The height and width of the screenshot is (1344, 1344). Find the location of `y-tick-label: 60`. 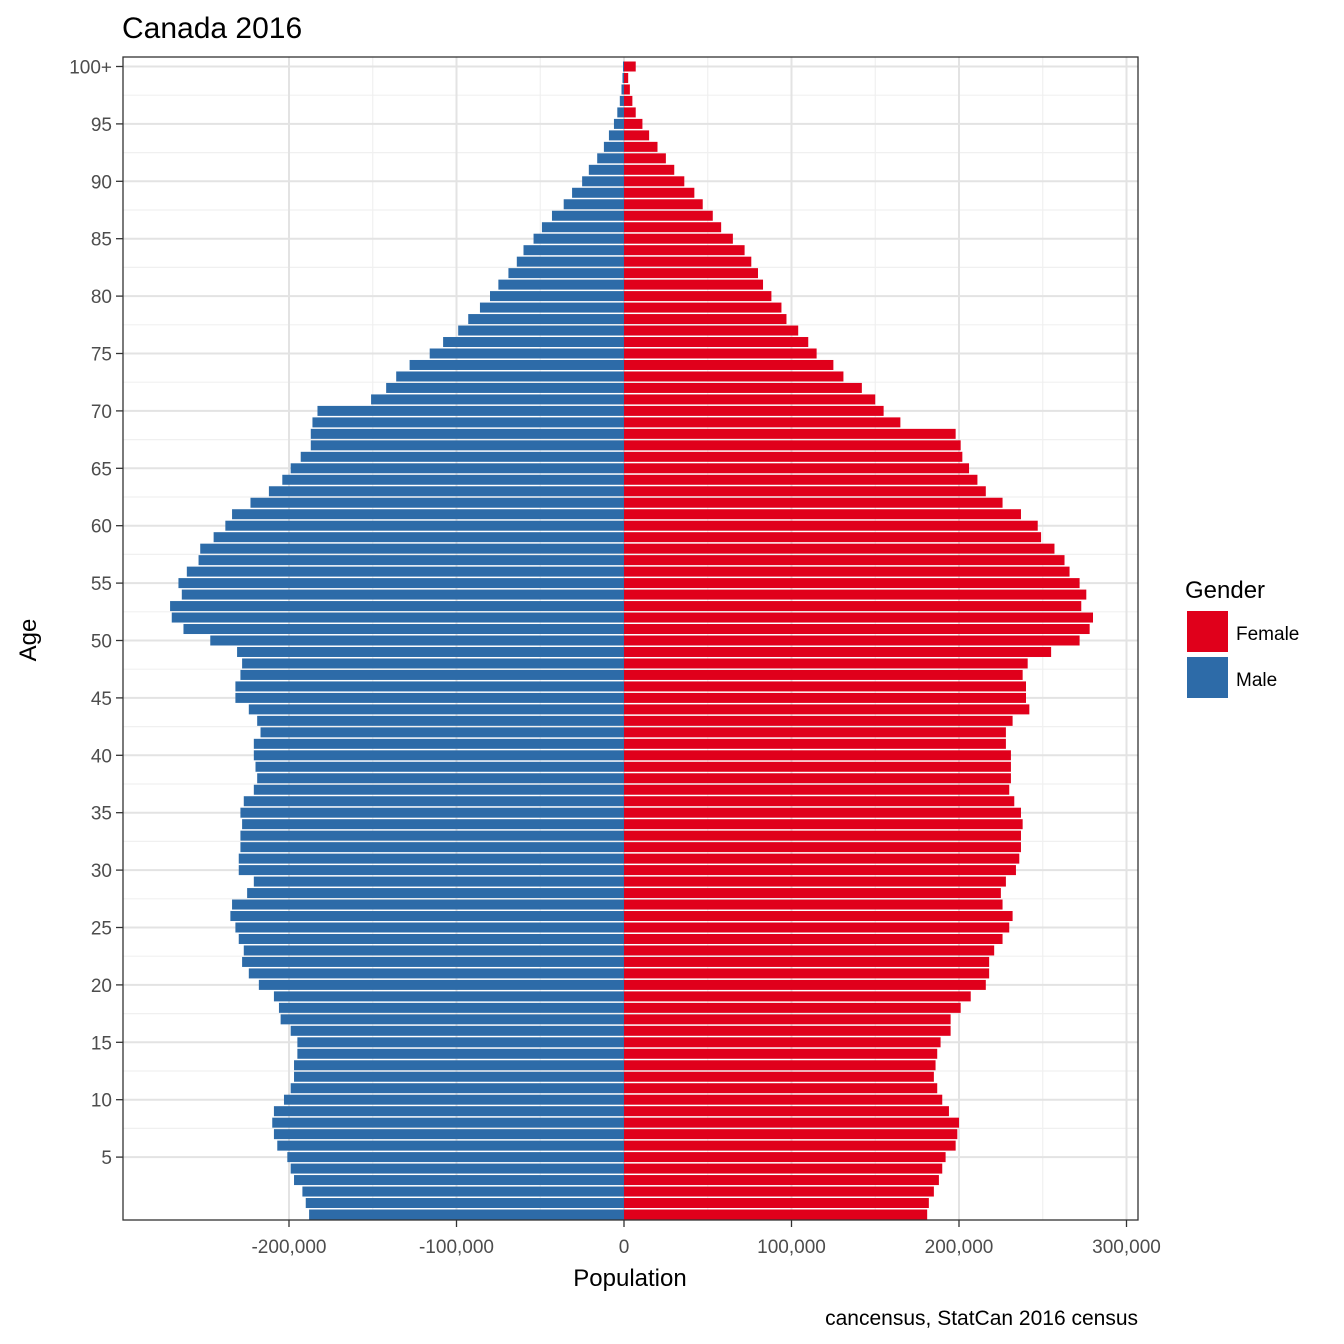

y-tick-label: 60 is located at coordinates (101, 527).